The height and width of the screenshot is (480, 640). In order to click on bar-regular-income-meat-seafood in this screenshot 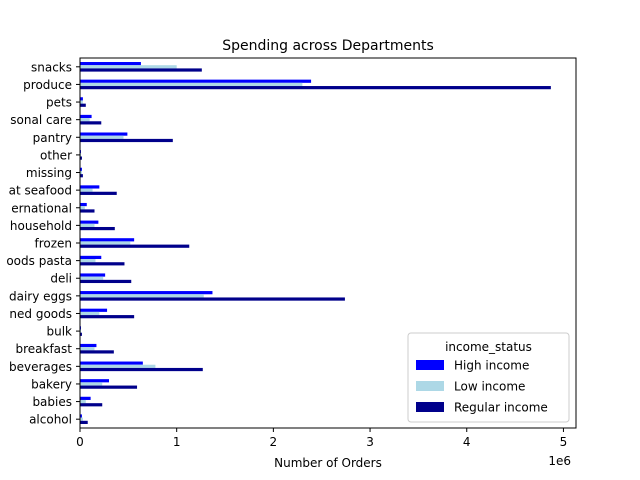, I will do `click(98, 193)`.